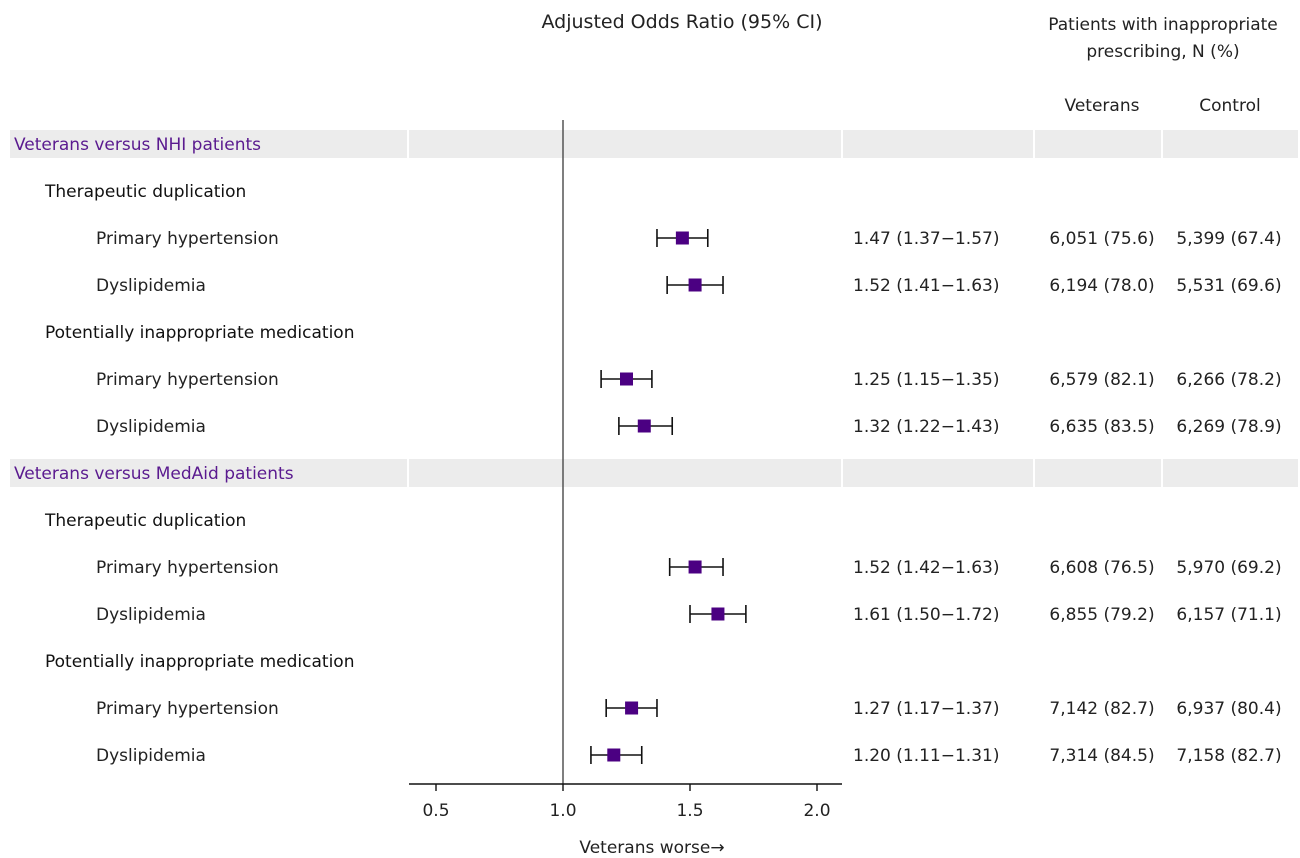  What do you see at coordinates (926, 756) in the screenshot?
I see `odds-ratio-text: 1.20 (1.11−1.31)` at bounding box center [926, 756].